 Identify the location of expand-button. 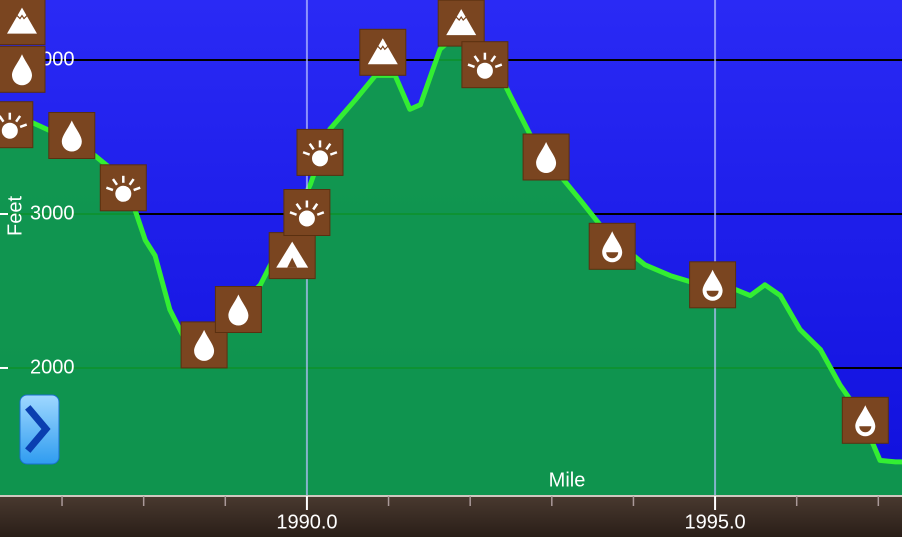
(39, 429).